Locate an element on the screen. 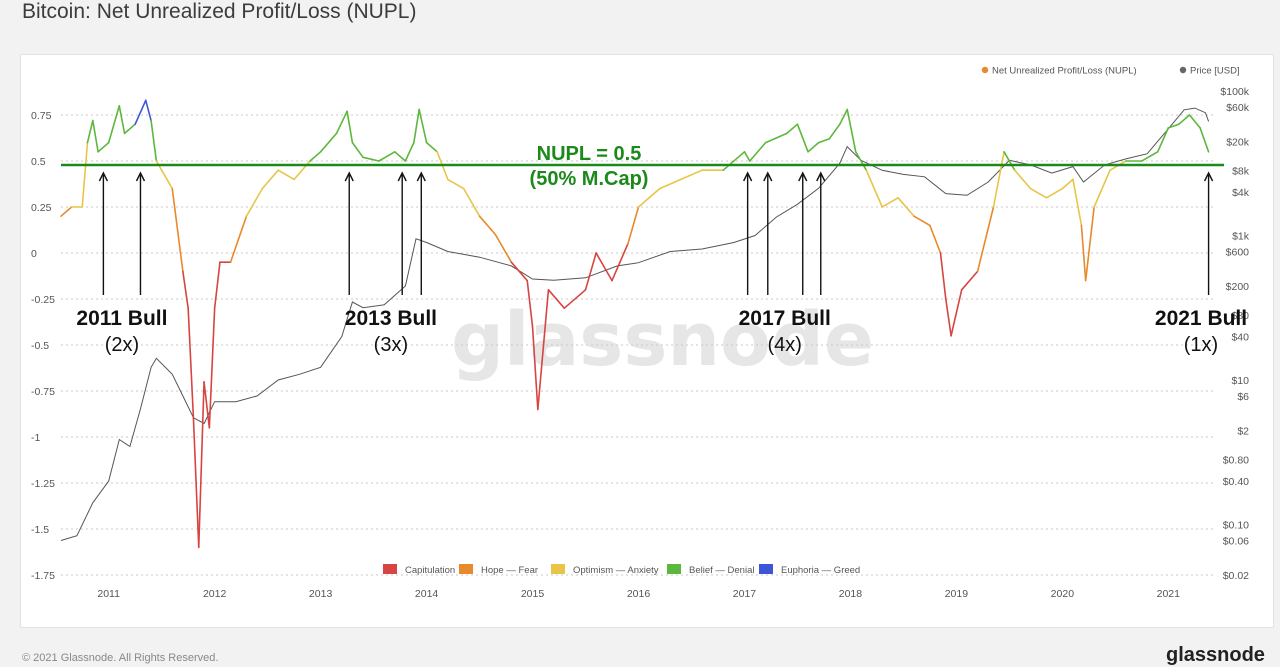  reference-line-group: NUPL = 0.5 (50% M.Cap) is located at coordinates (642, 166).